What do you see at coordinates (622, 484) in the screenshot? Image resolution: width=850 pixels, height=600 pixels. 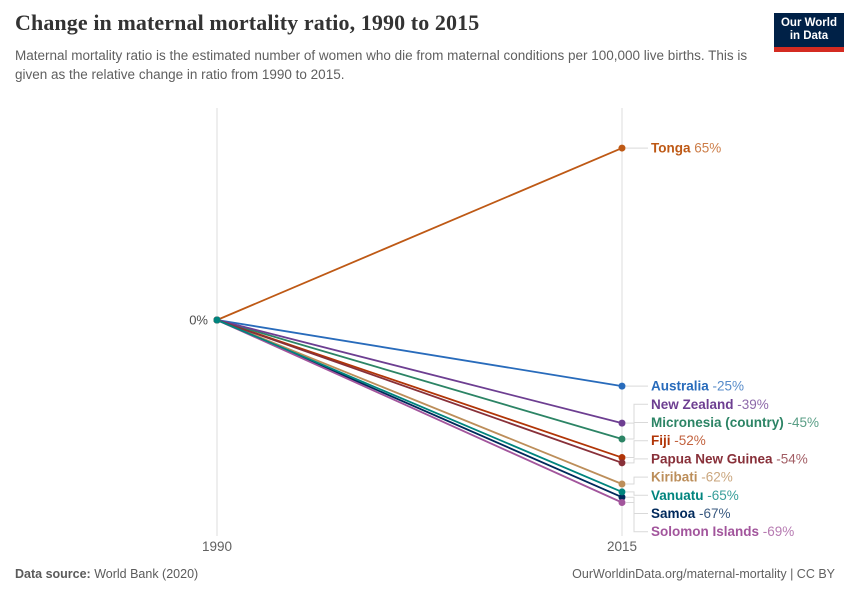 I see `series-dot-2015-kiribati` at bounding box center [622, 484].